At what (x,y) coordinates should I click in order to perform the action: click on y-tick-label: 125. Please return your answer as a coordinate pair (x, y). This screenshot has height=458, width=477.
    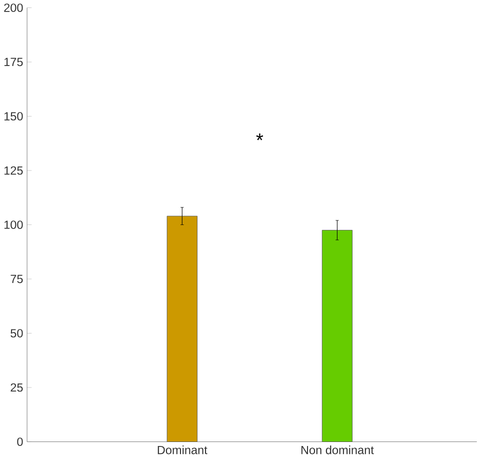
    Looking at the image, I should click on (13, 170).